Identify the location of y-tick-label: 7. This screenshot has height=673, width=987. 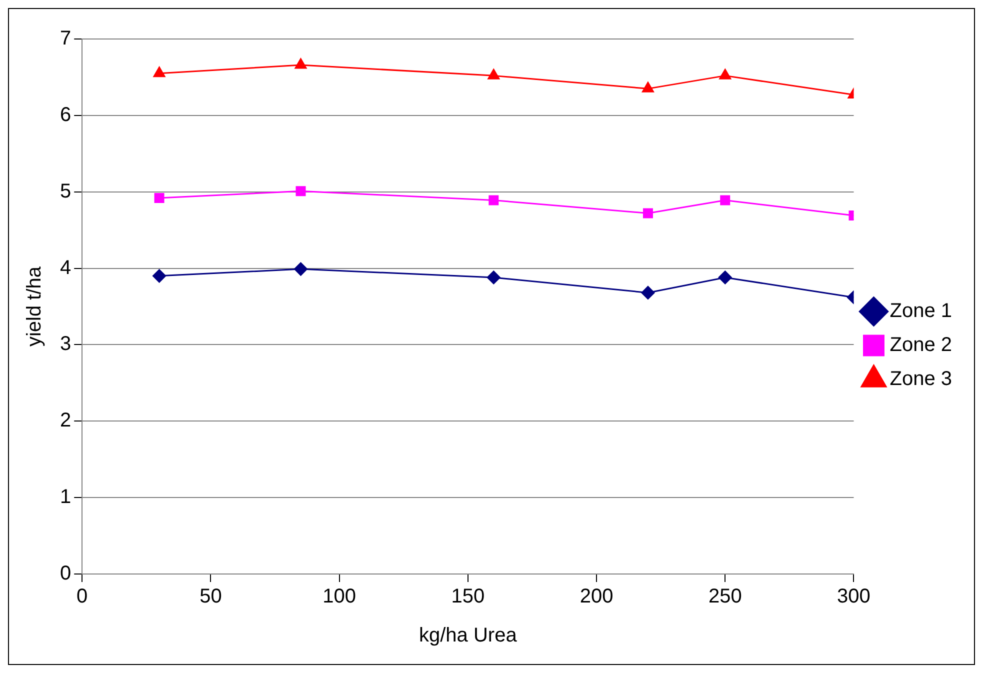
(66, 39).